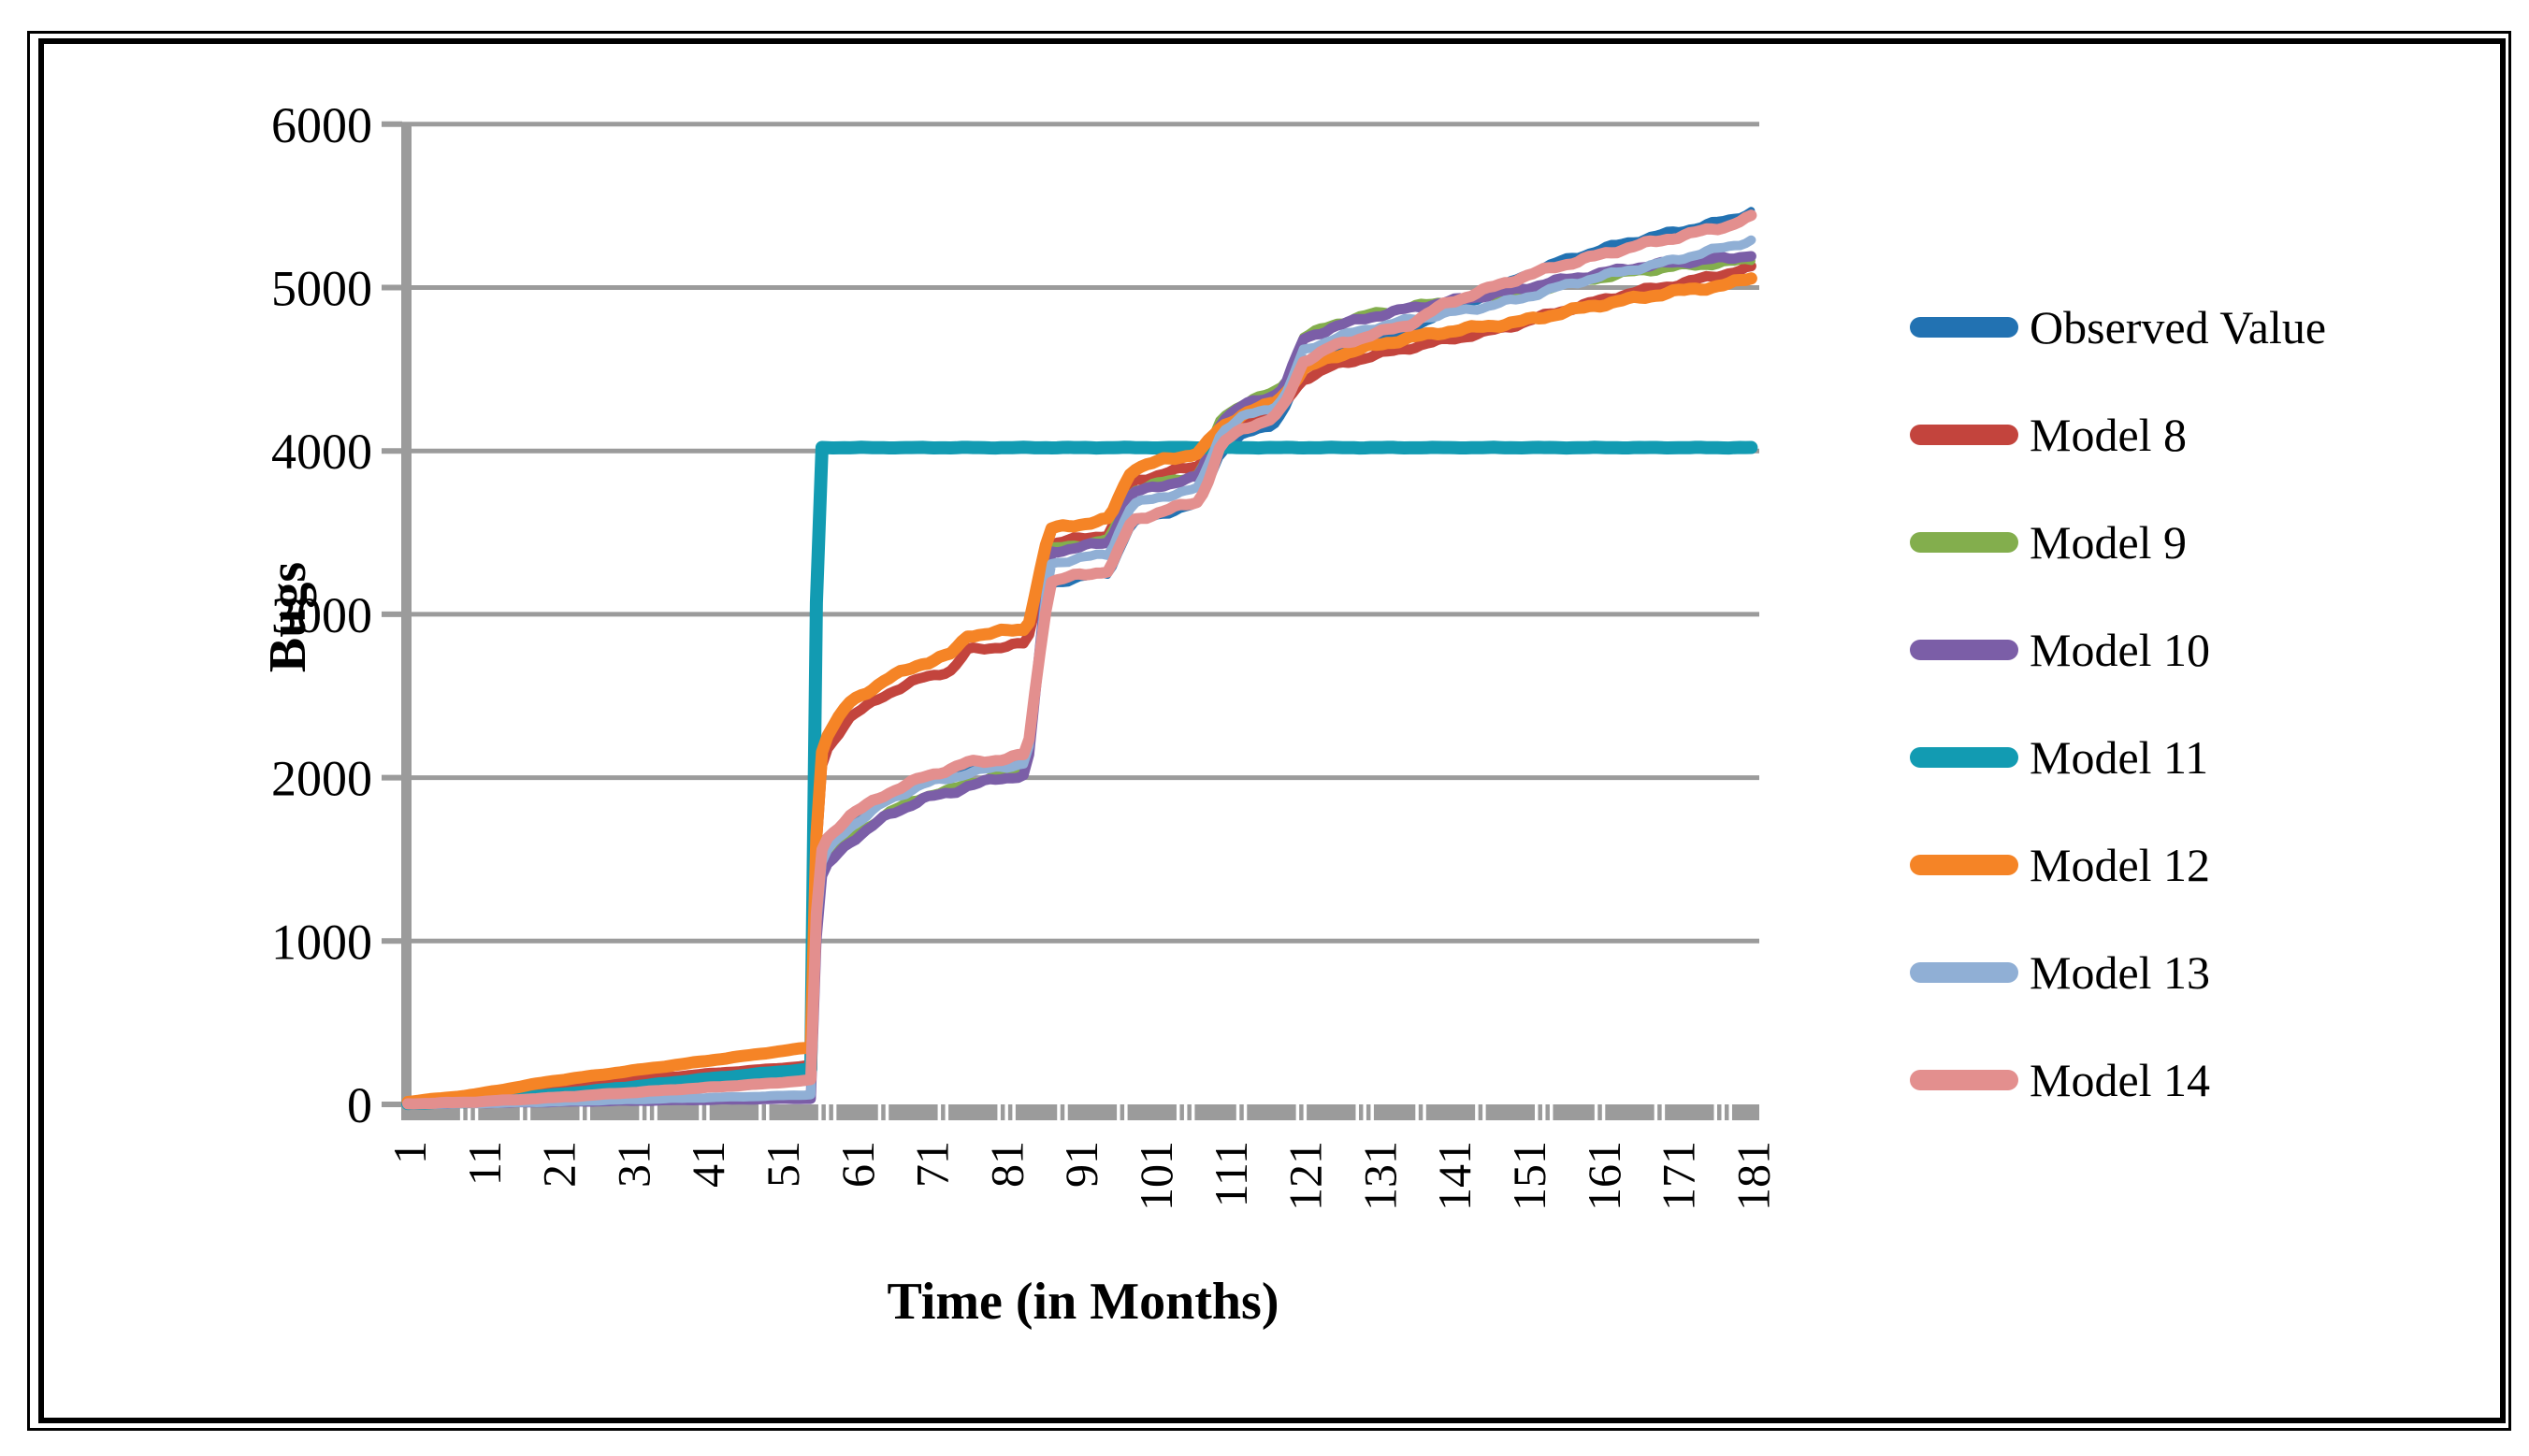  Describe the element at coordinates (2121, 1080) in the screenshot. I see `legend-label: Model 14` at that location.